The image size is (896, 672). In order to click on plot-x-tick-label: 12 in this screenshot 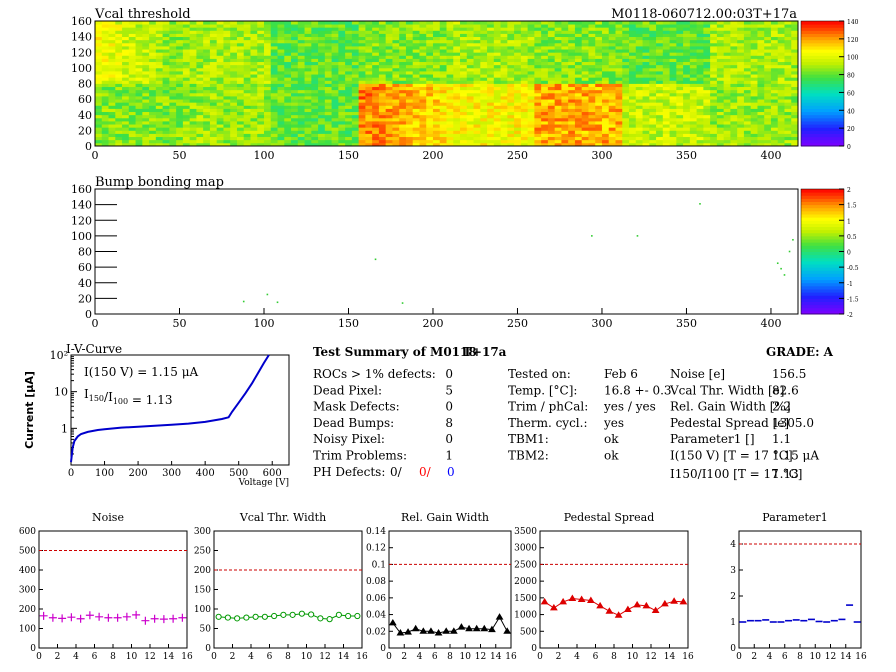, I will do `click(480, 657)`.